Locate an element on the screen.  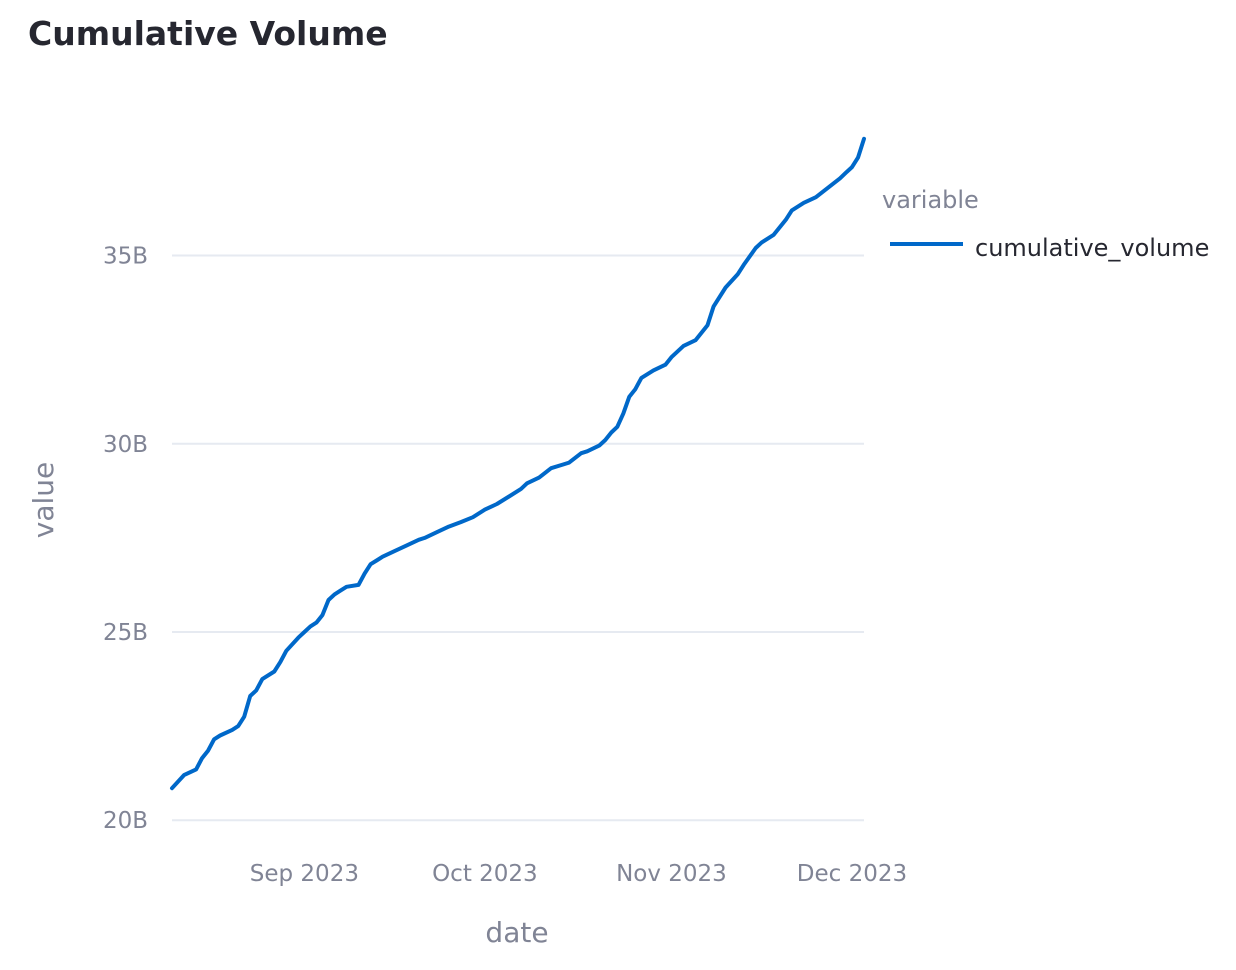
legend-label-cumulative-volume: cumulative_volume is located at coordinates (1092, 248).